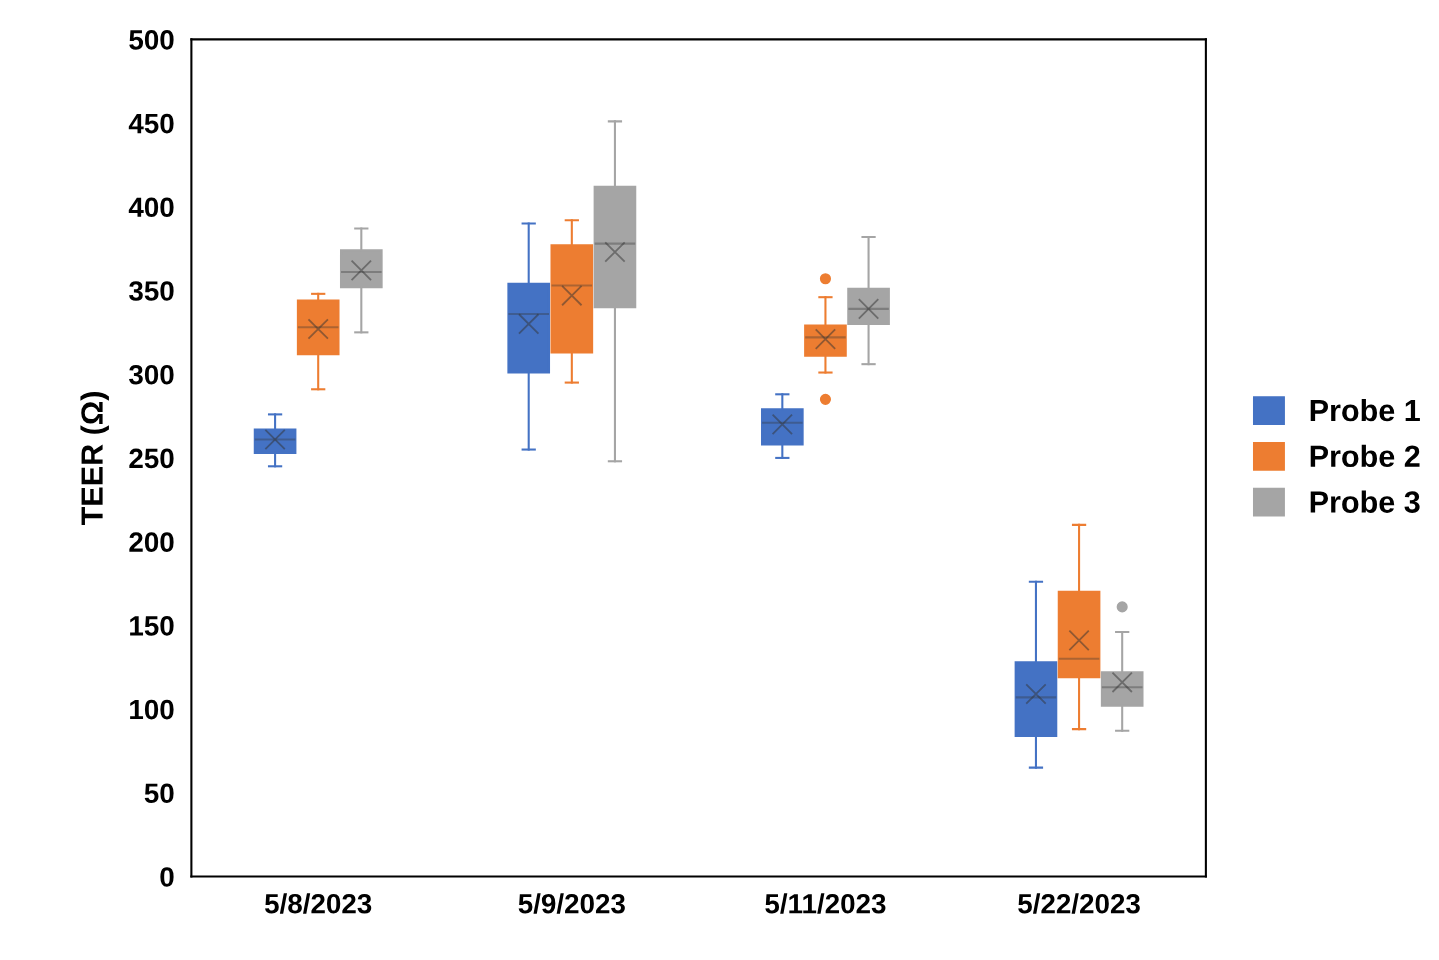 Image resolution: width=1439 pixels, height=960 pixels. Describe the element at coordinates (94, 458) in the screenshot. I see `y-axis-title: TEER (Ω)` at that location.